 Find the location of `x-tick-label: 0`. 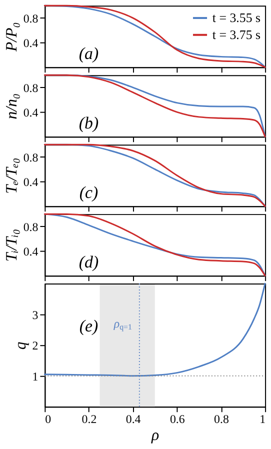

x-tick-label: 0 is located at coordinates (48, 419).